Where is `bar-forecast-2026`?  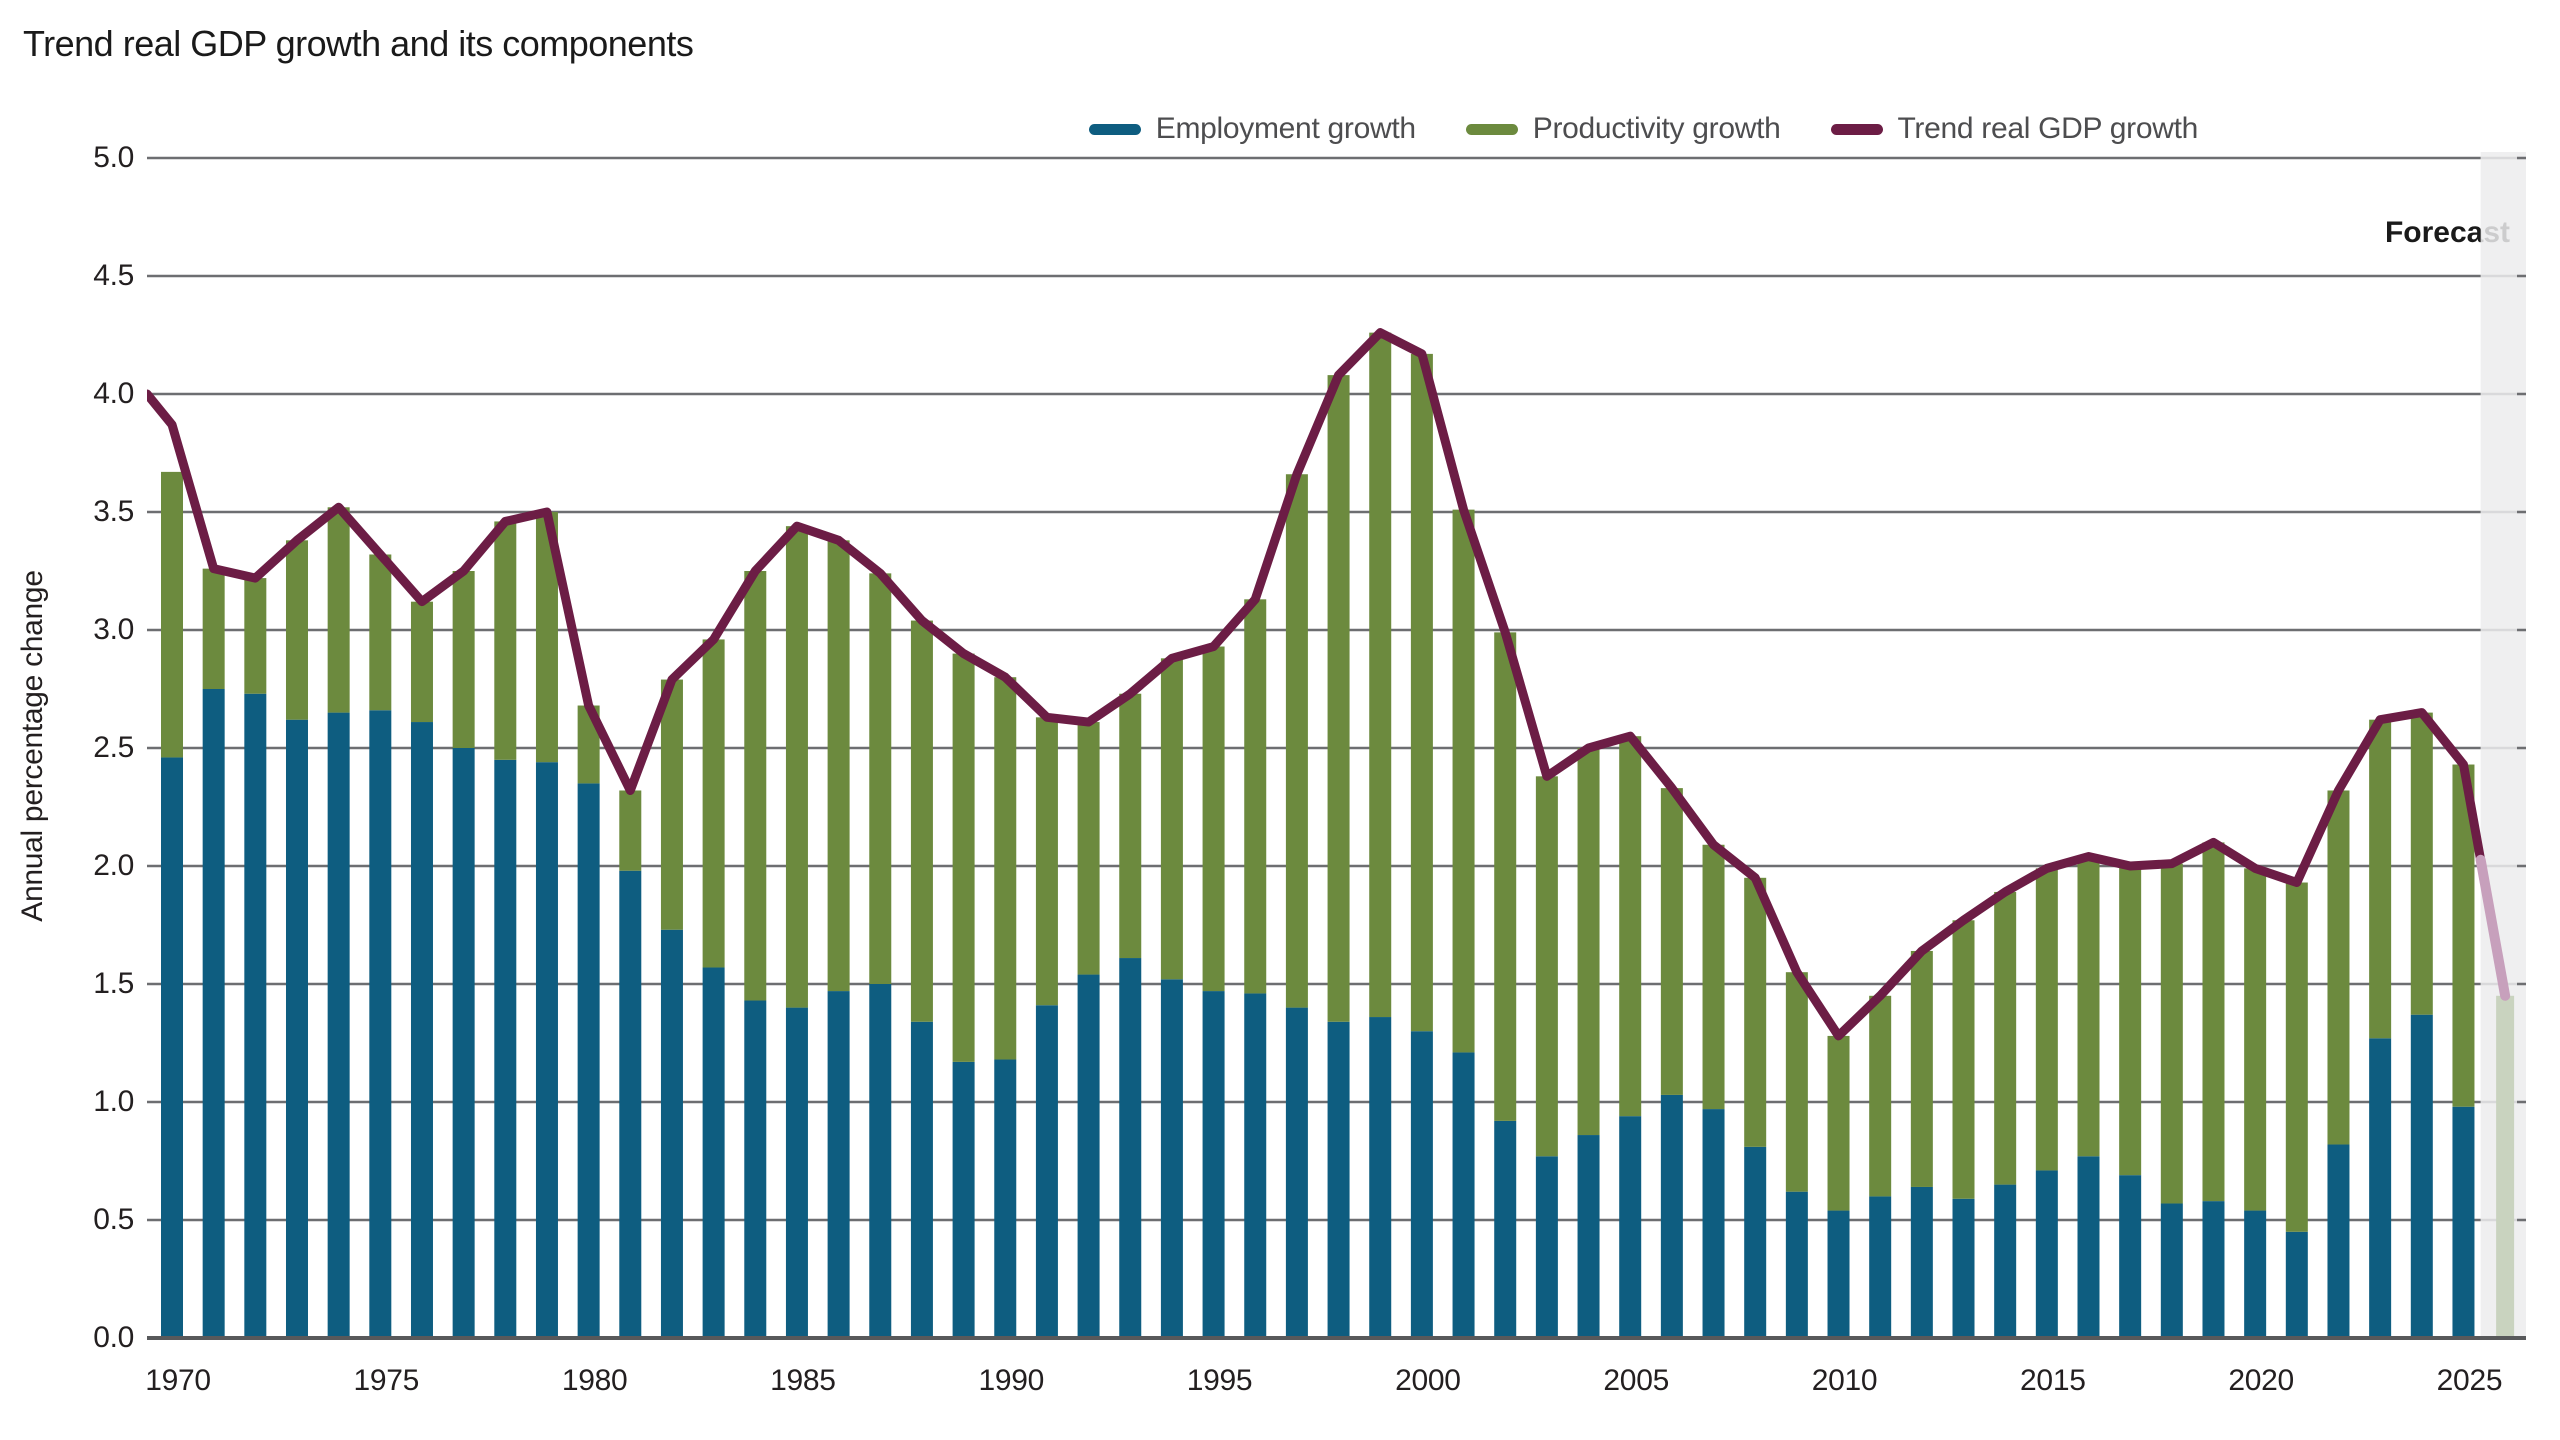
bar-forecast-2026 is located at coordinates (2505, 1166).